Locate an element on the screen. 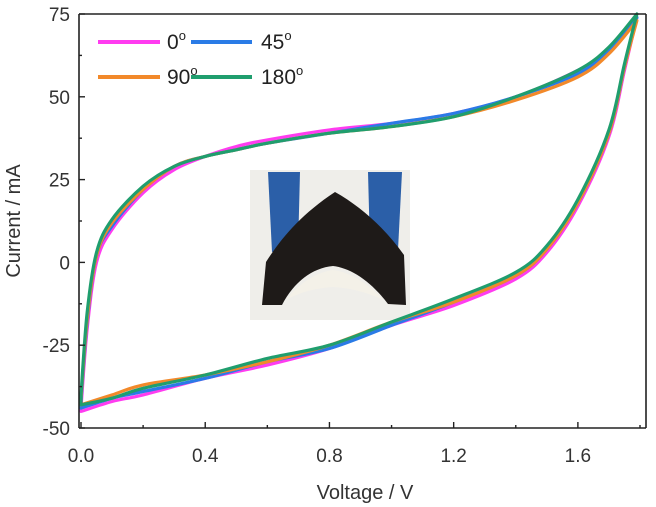  inset-electrode-photo is located at coordinates (330, 245).